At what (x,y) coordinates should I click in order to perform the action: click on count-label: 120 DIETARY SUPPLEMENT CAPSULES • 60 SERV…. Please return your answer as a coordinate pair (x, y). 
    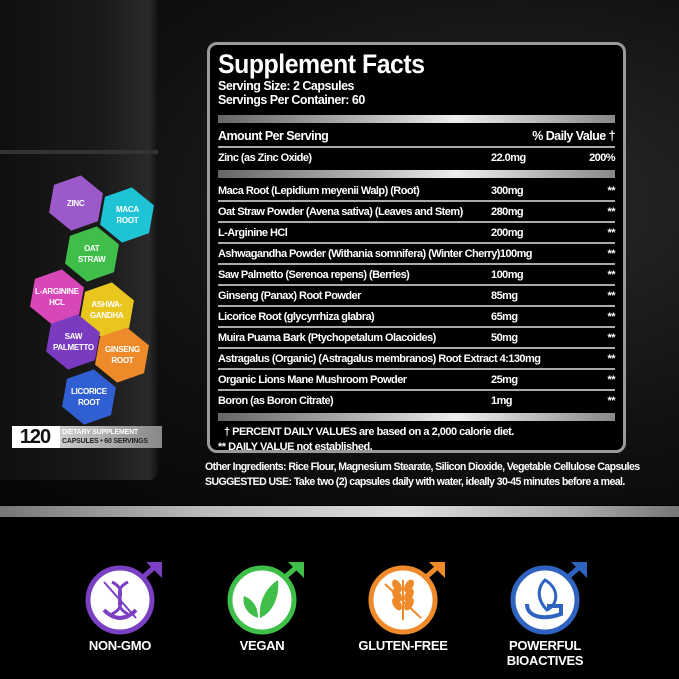
    Looking at the image, I should click on (87, 437).